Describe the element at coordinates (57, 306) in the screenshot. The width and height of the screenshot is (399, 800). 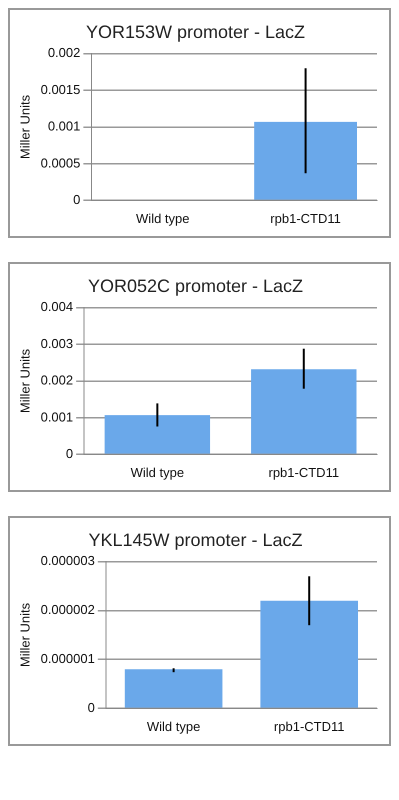
I see `y-tick-label: 0.004` at that location.